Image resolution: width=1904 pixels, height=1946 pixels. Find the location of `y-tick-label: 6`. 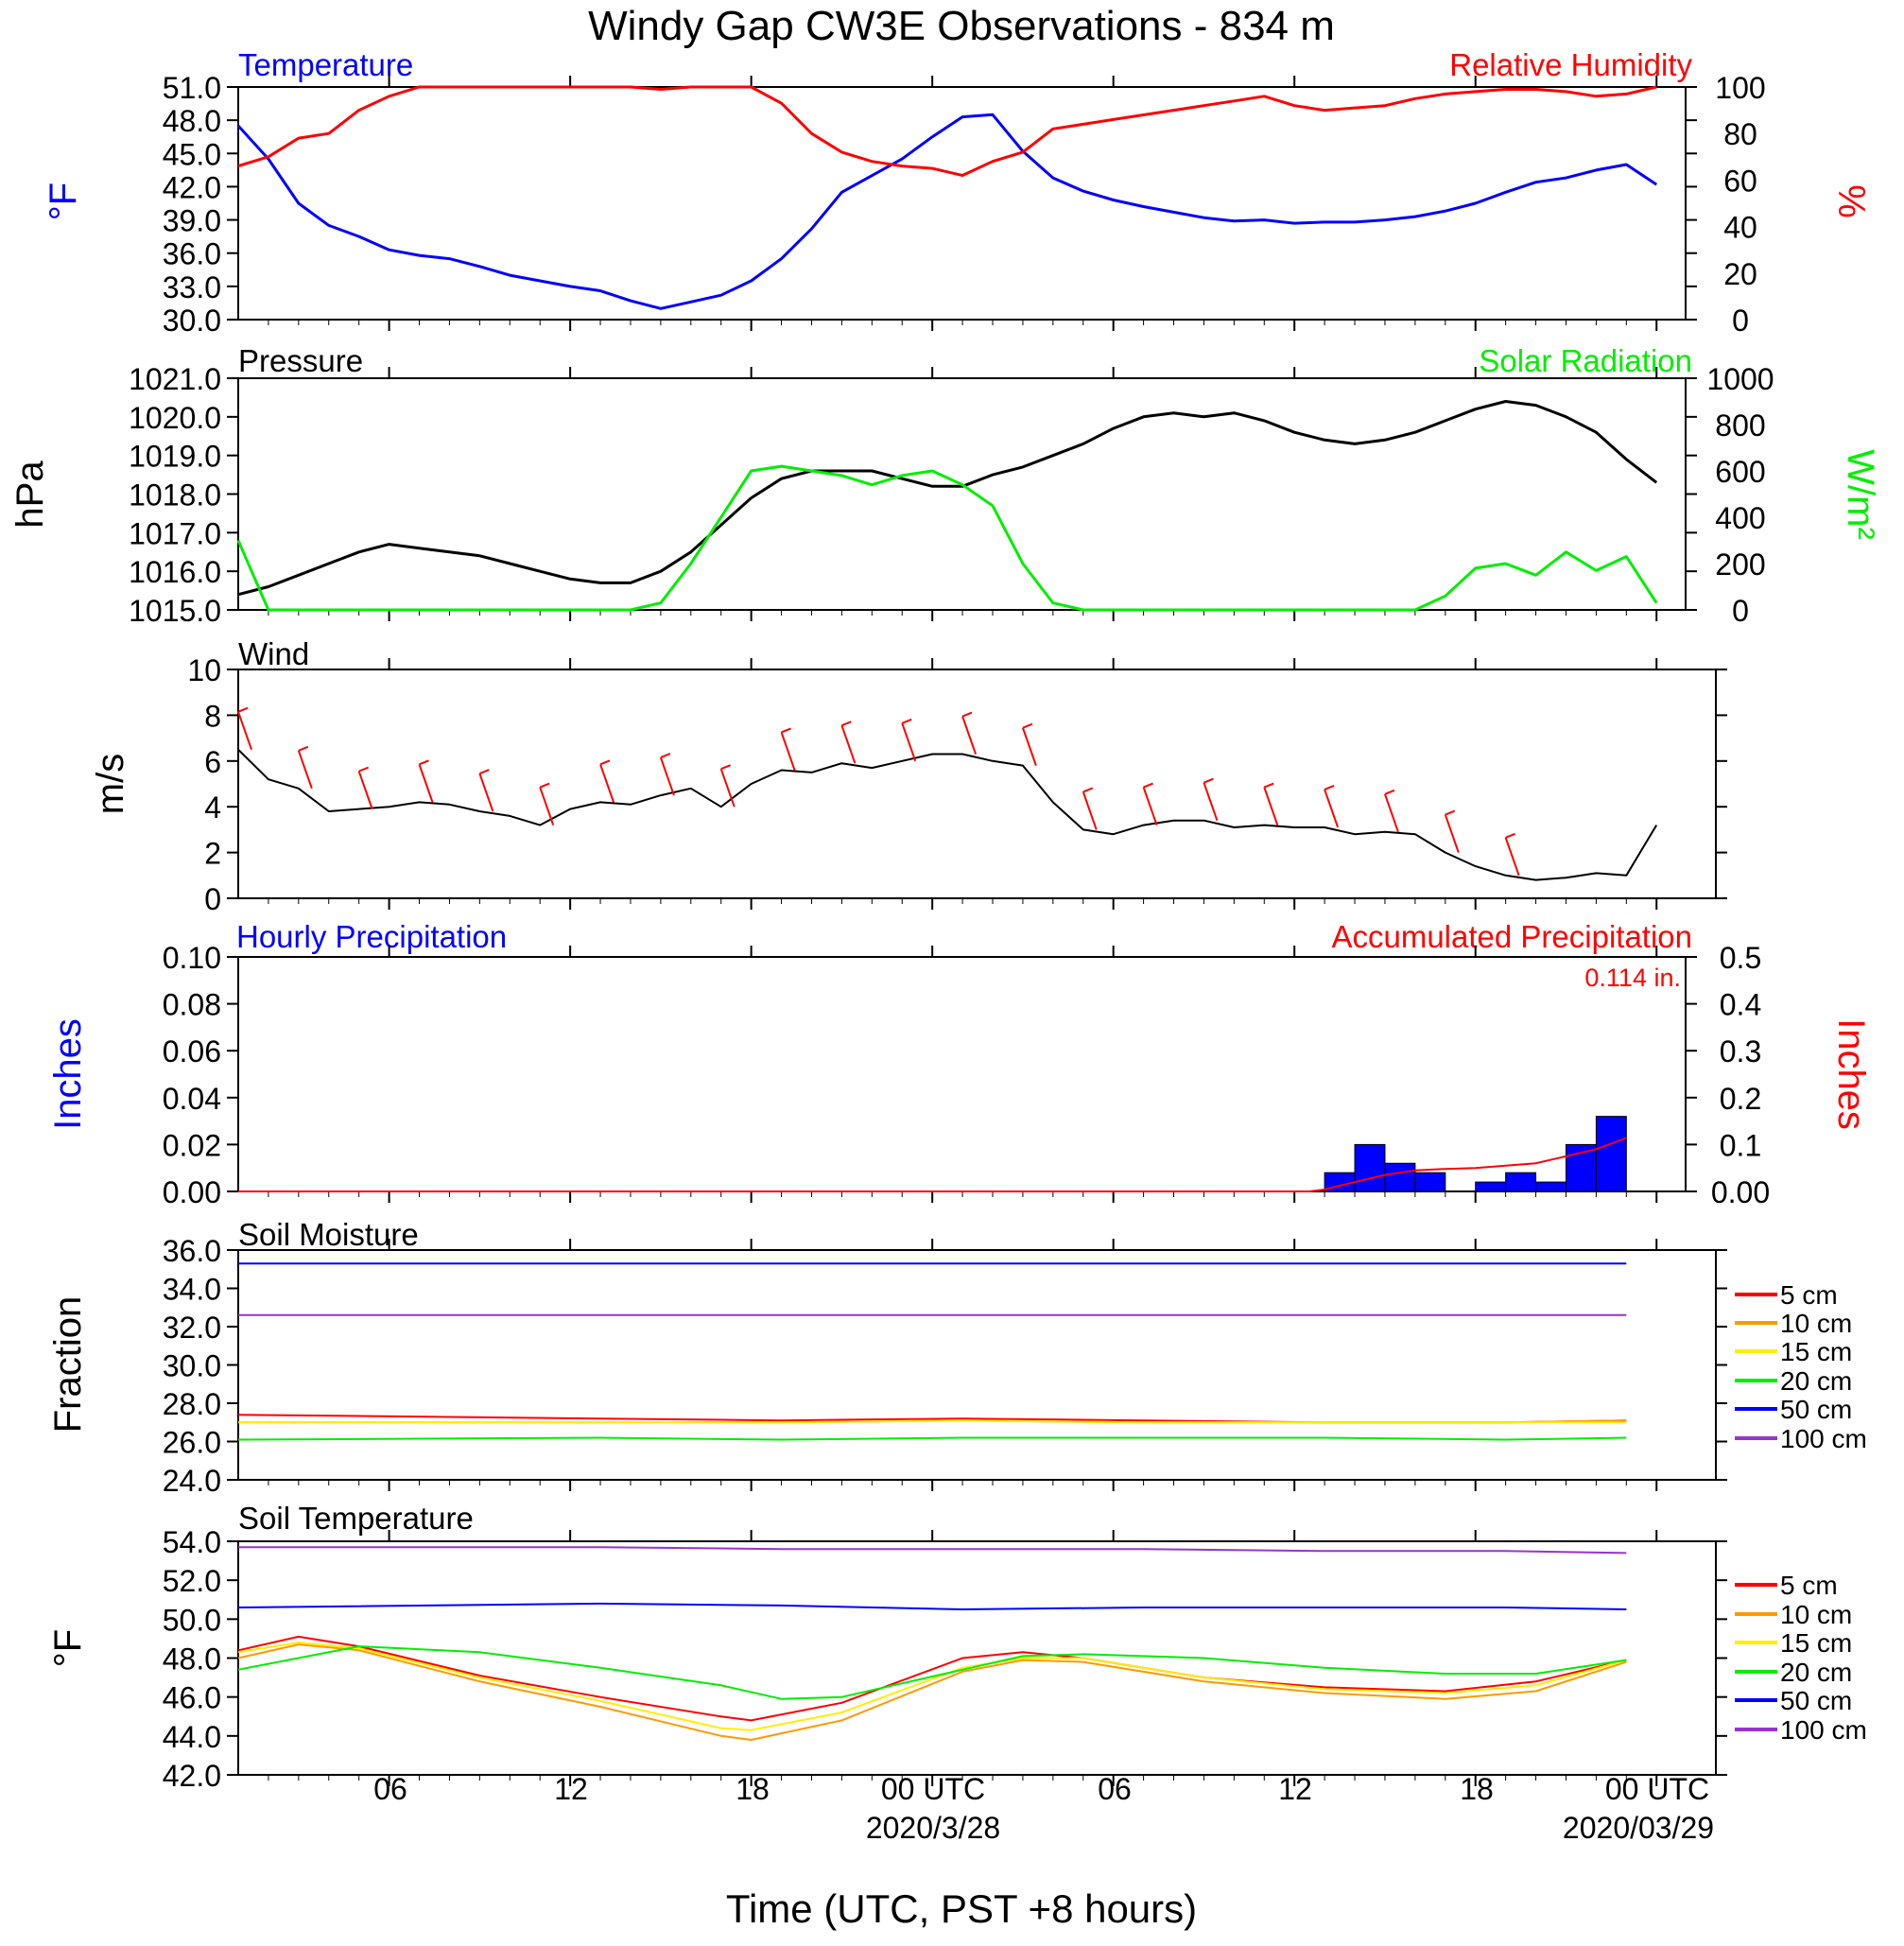

y-tick-label: 6 is located at coordinates (213, 762).